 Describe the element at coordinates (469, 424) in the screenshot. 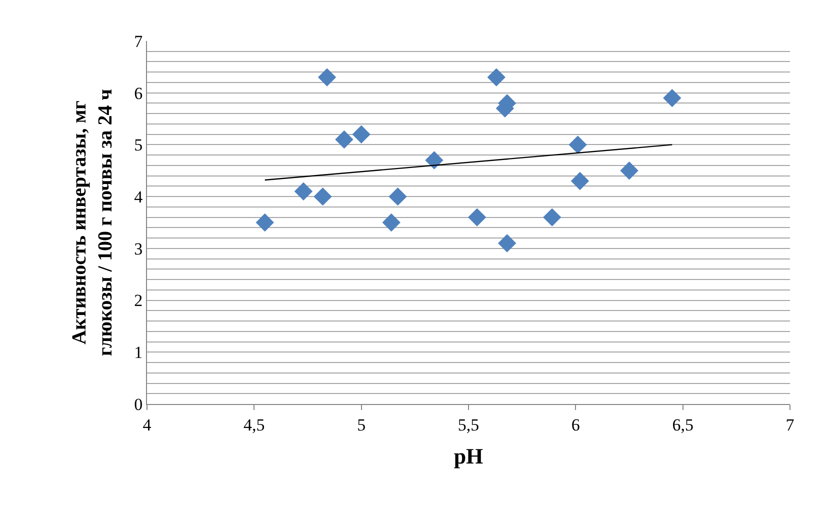

I see `x-tick-label: 5,5` at that location.